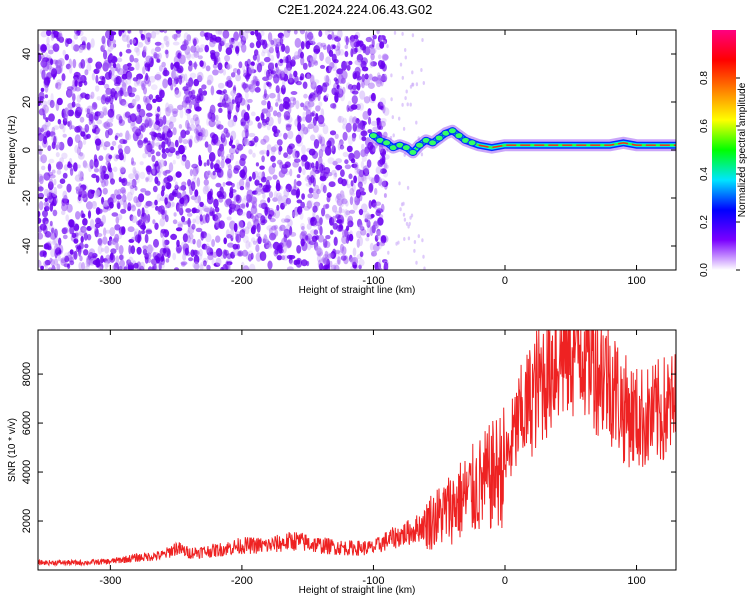 The height and width of the screenshot is (600, 750). Describe the element at coordinates (242, 581) in the screenshot. I see `x-tick-label: -200` at that location.